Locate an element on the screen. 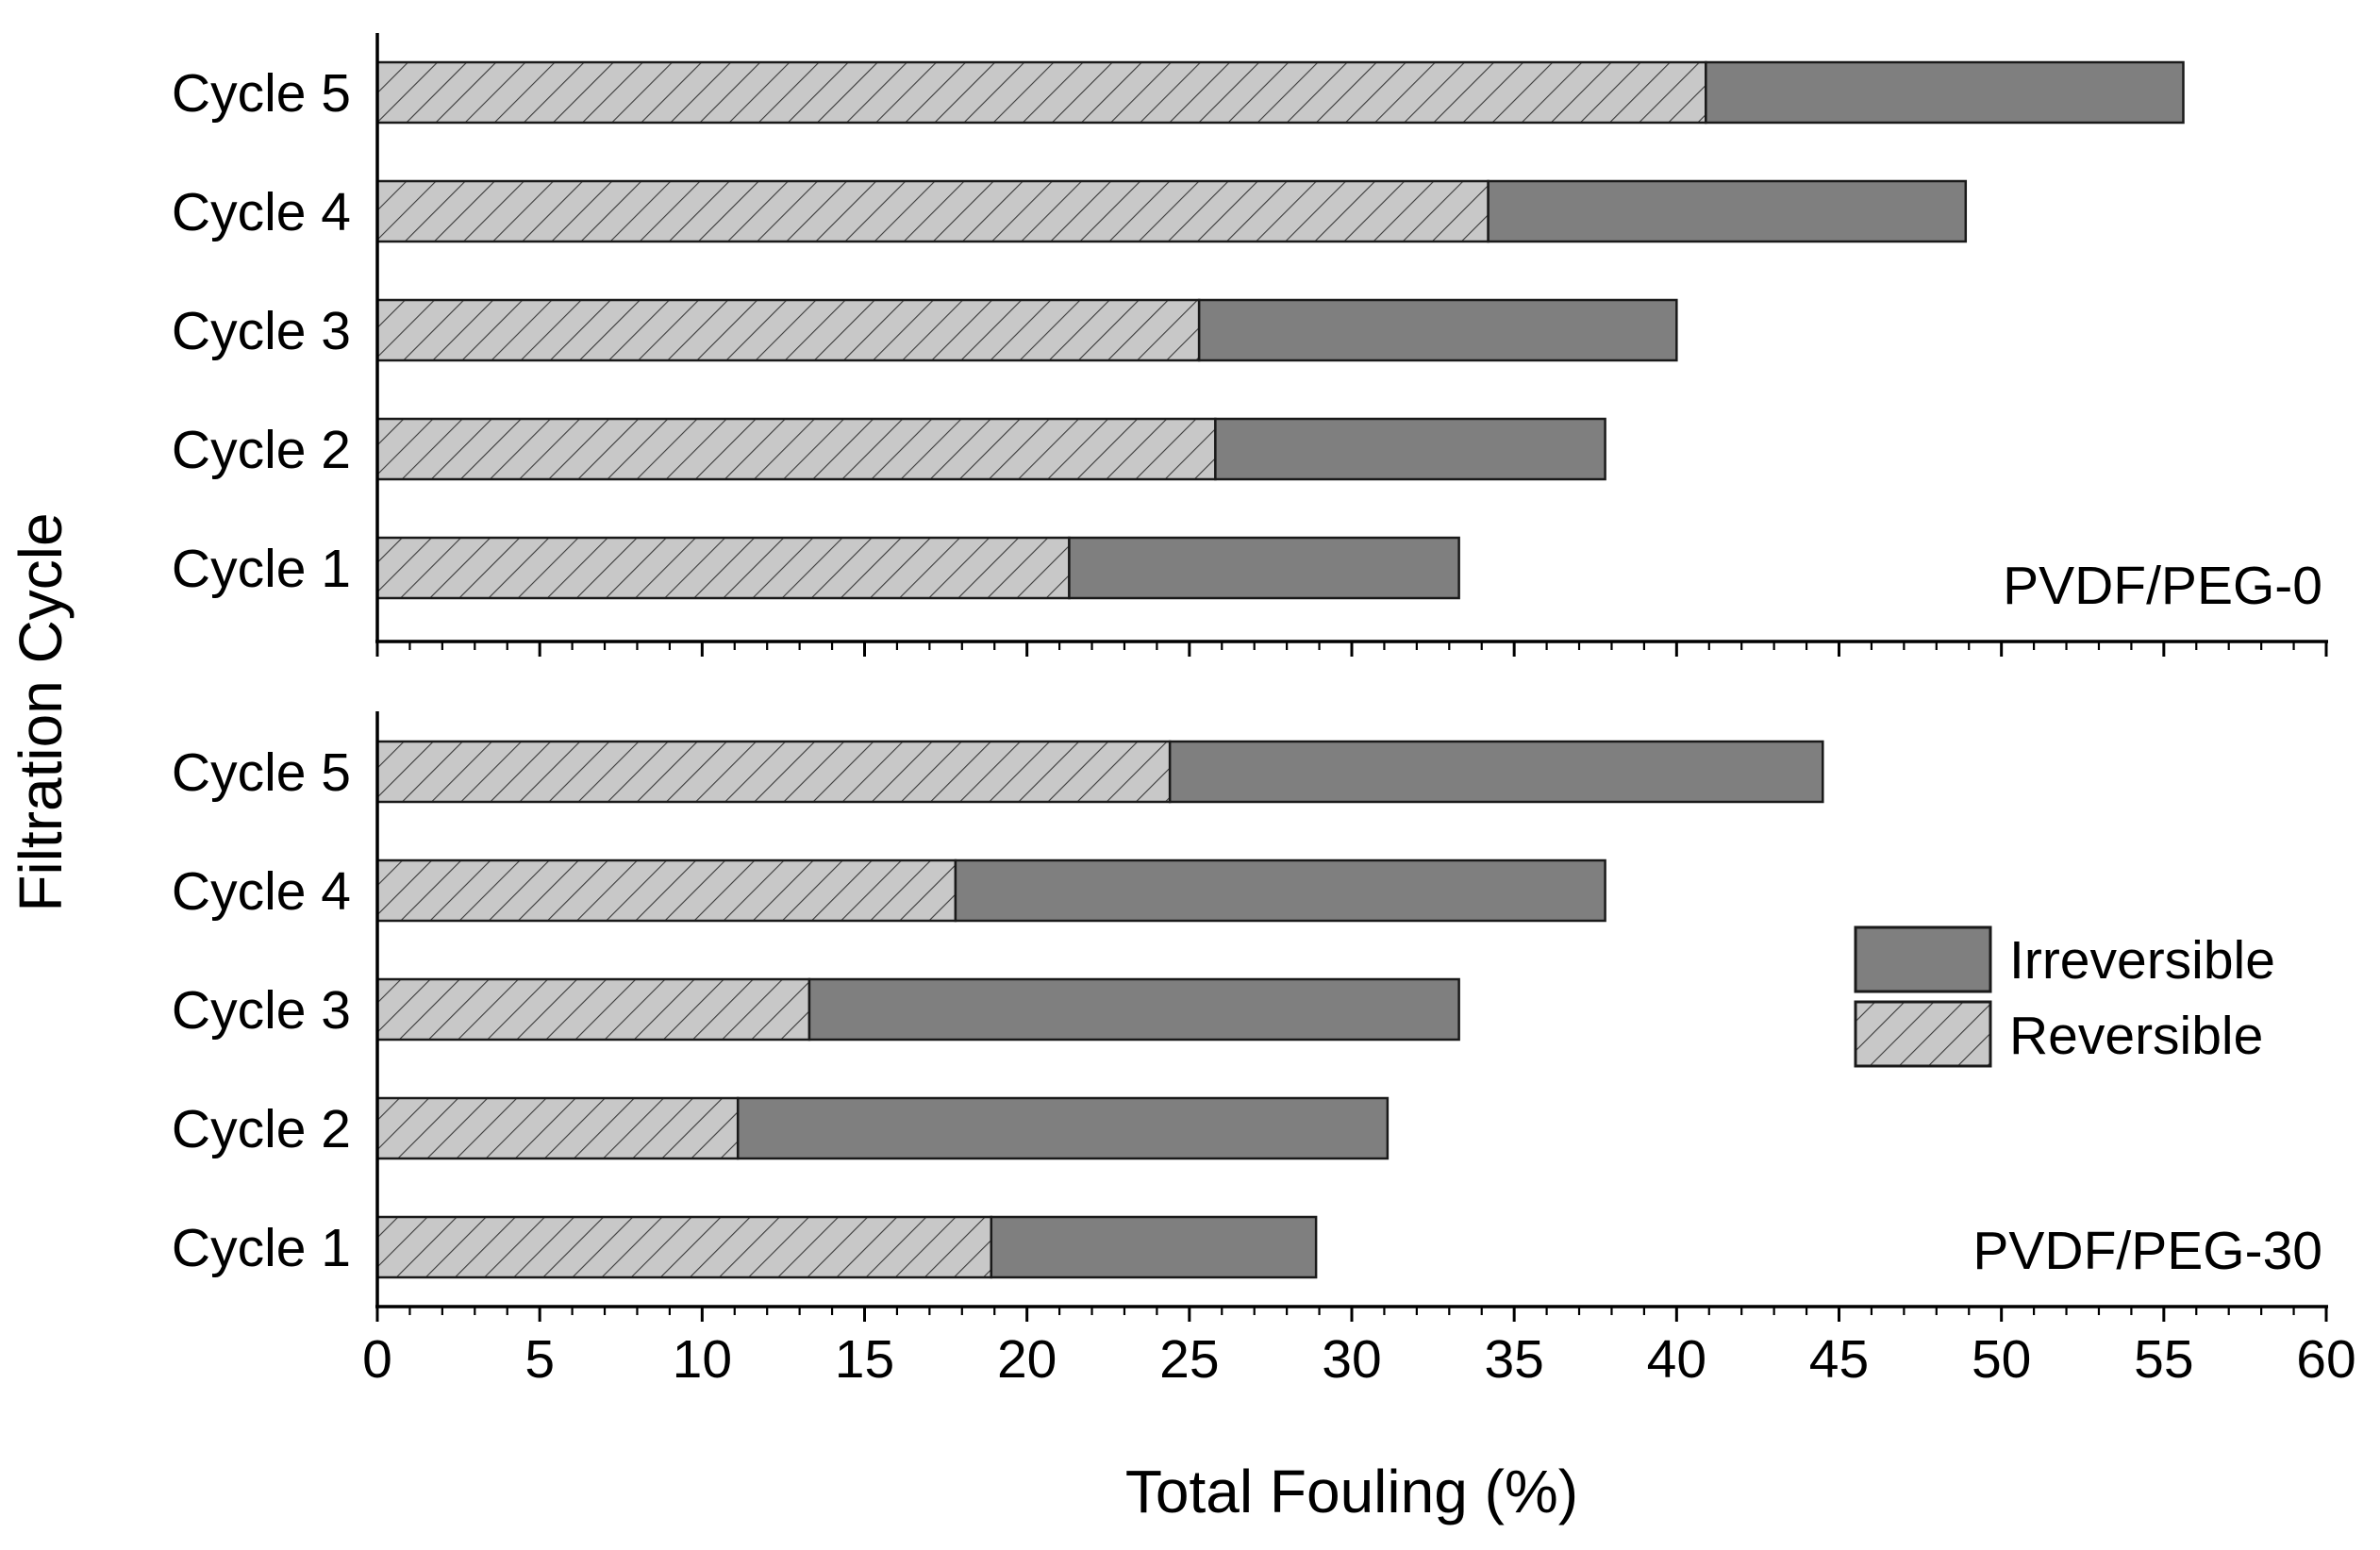  x-tick-label-50: 50 is located at coordinates (2001, 1360).